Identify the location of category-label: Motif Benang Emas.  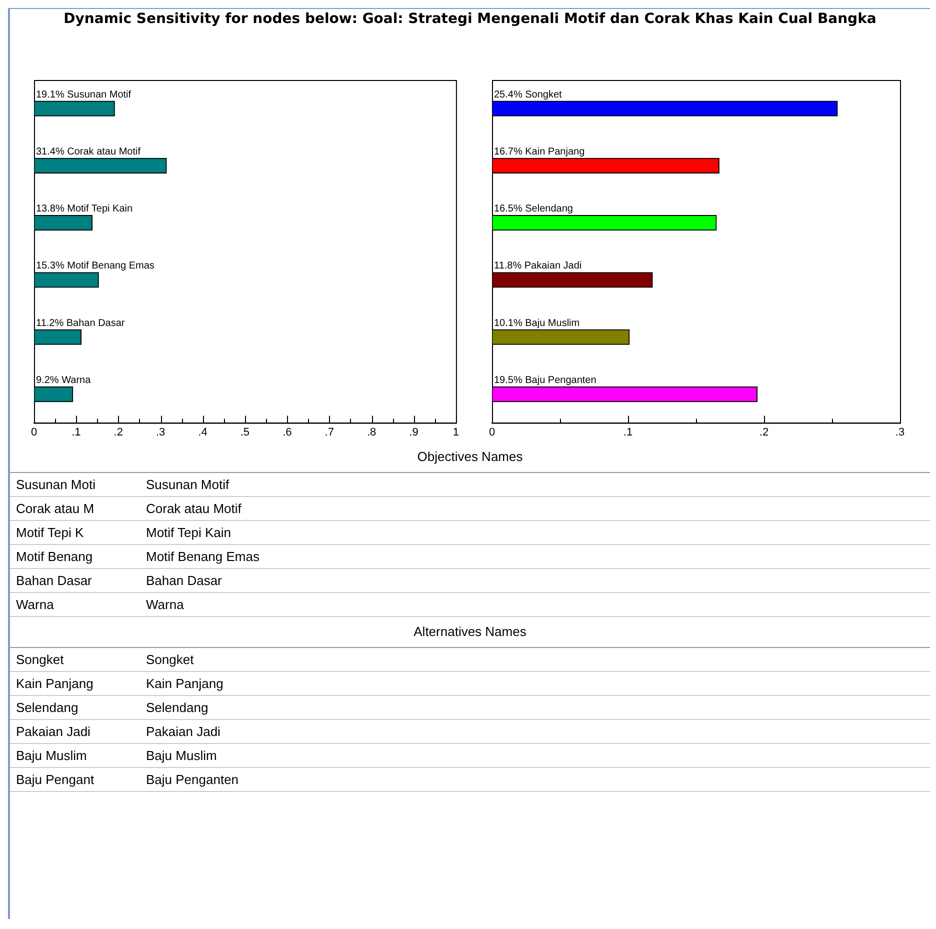
(110, 266).